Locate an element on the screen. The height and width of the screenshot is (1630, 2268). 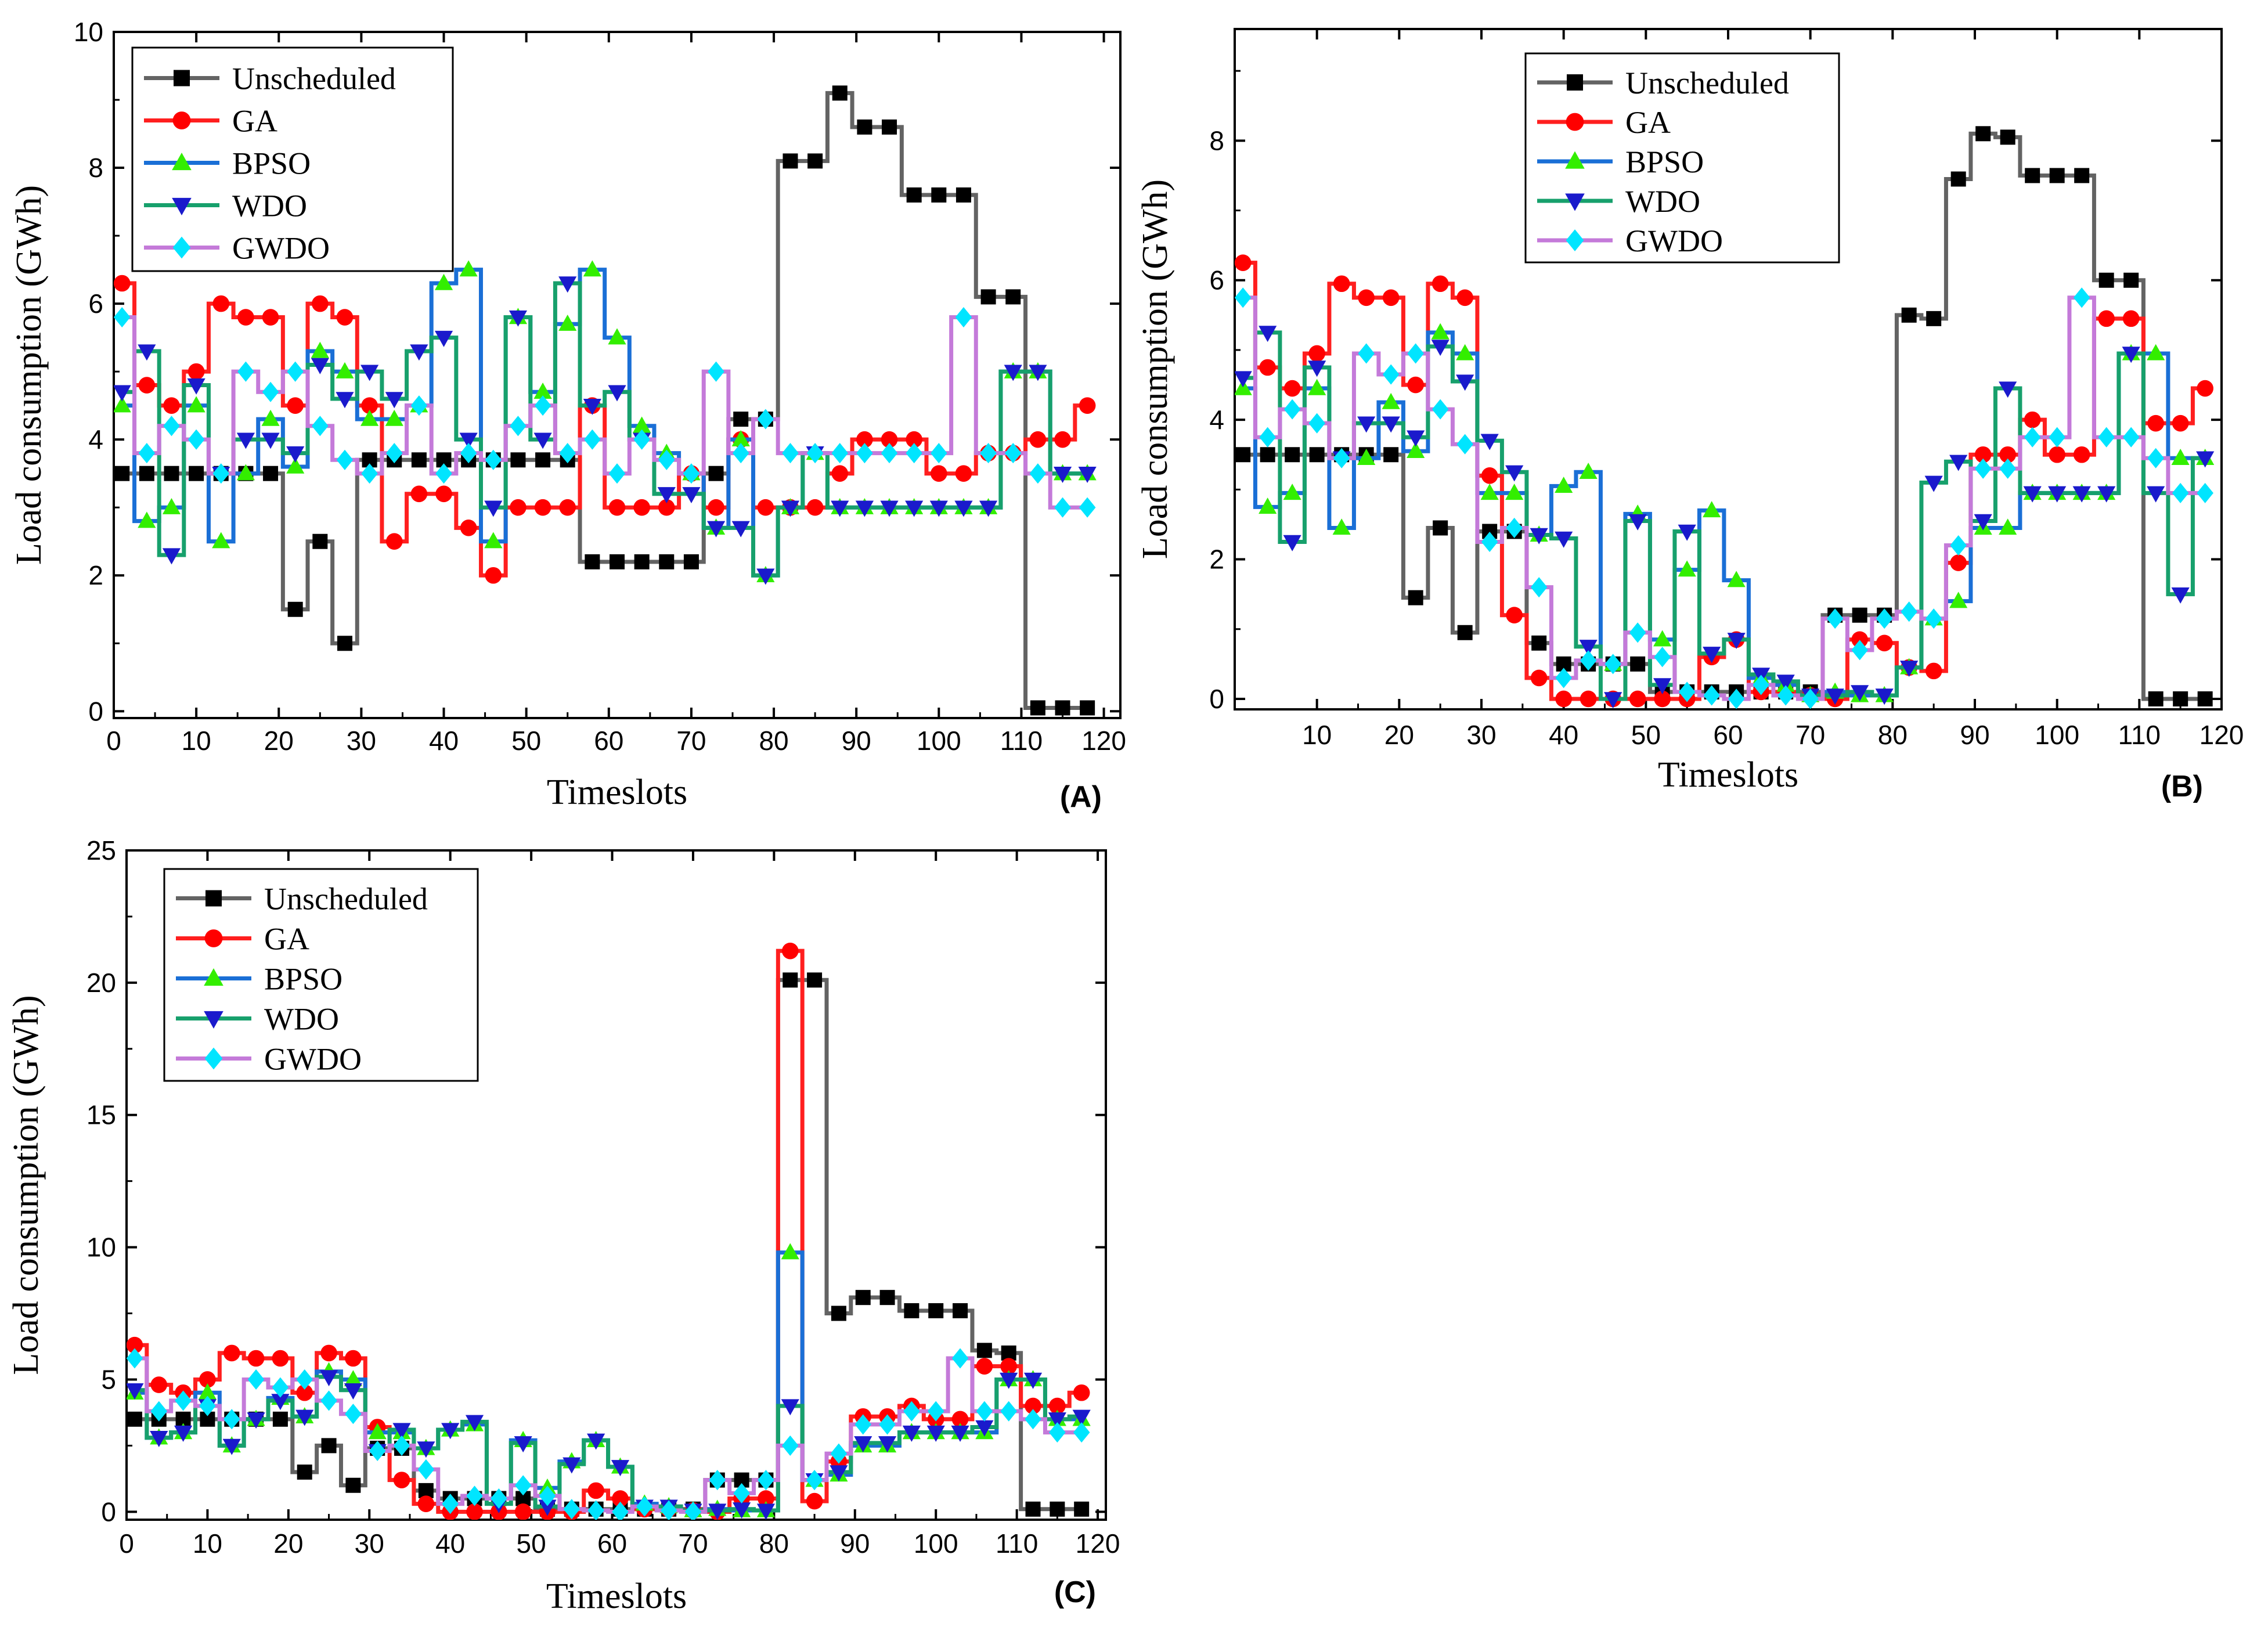
series-points-gwdo is located at coordinates (608, 1434).